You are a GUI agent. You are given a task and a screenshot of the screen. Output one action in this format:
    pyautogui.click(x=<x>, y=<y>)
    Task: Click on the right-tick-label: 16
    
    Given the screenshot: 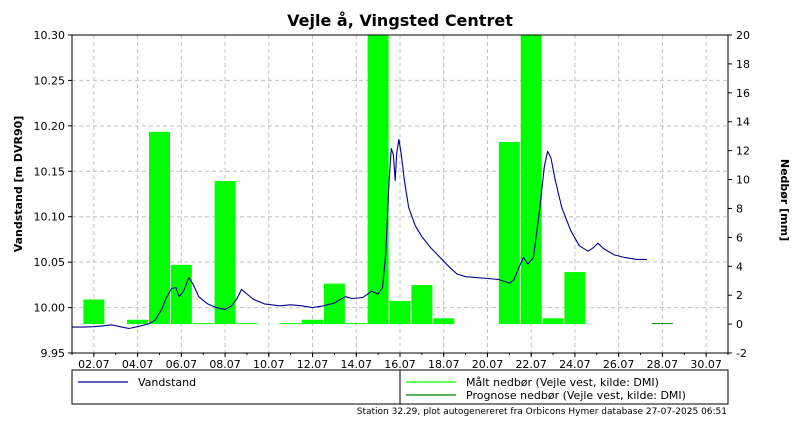 What is the action you would take?
    pyautogui.click(x=743, y=93)
    